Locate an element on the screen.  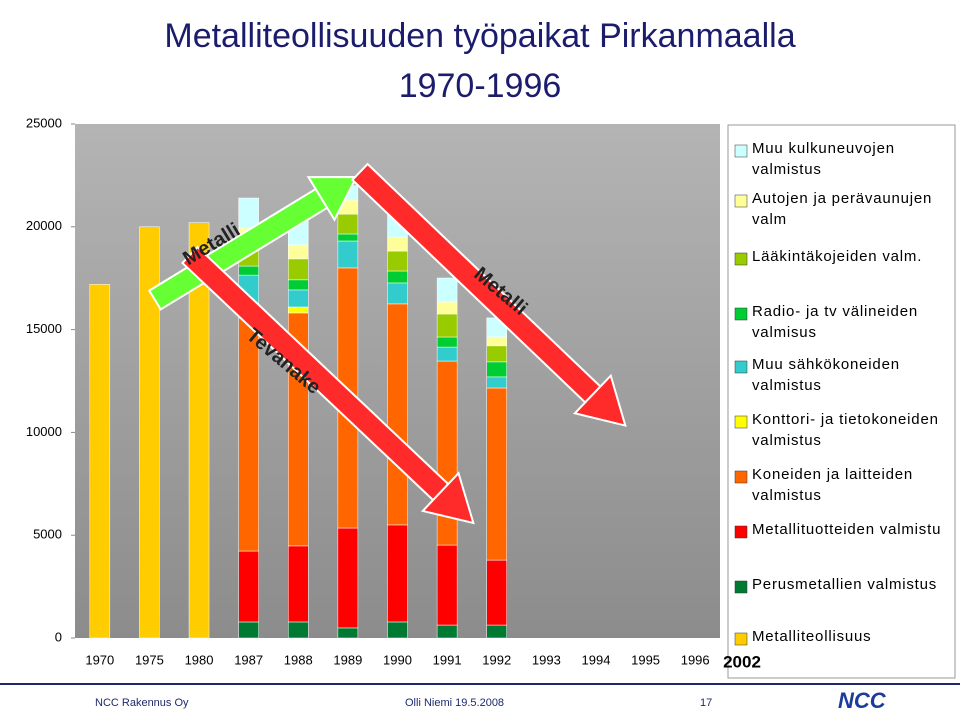
y-tick-label: 5000 is located at coordinates (47, 534).